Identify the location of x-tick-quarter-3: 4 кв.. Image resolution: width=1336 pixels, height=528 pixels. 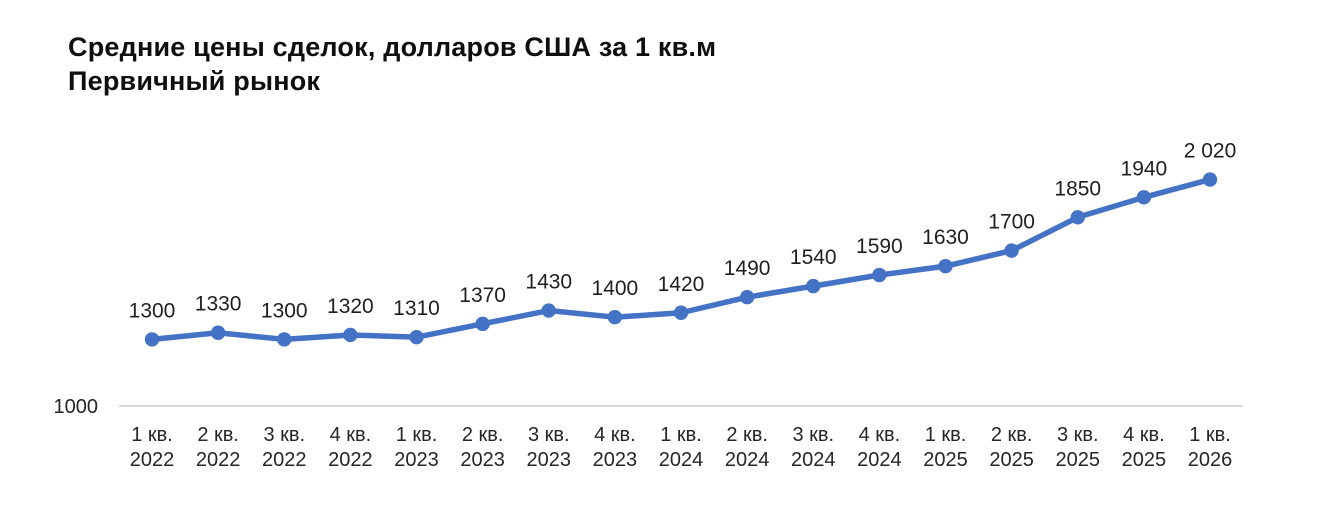
(351, 435).